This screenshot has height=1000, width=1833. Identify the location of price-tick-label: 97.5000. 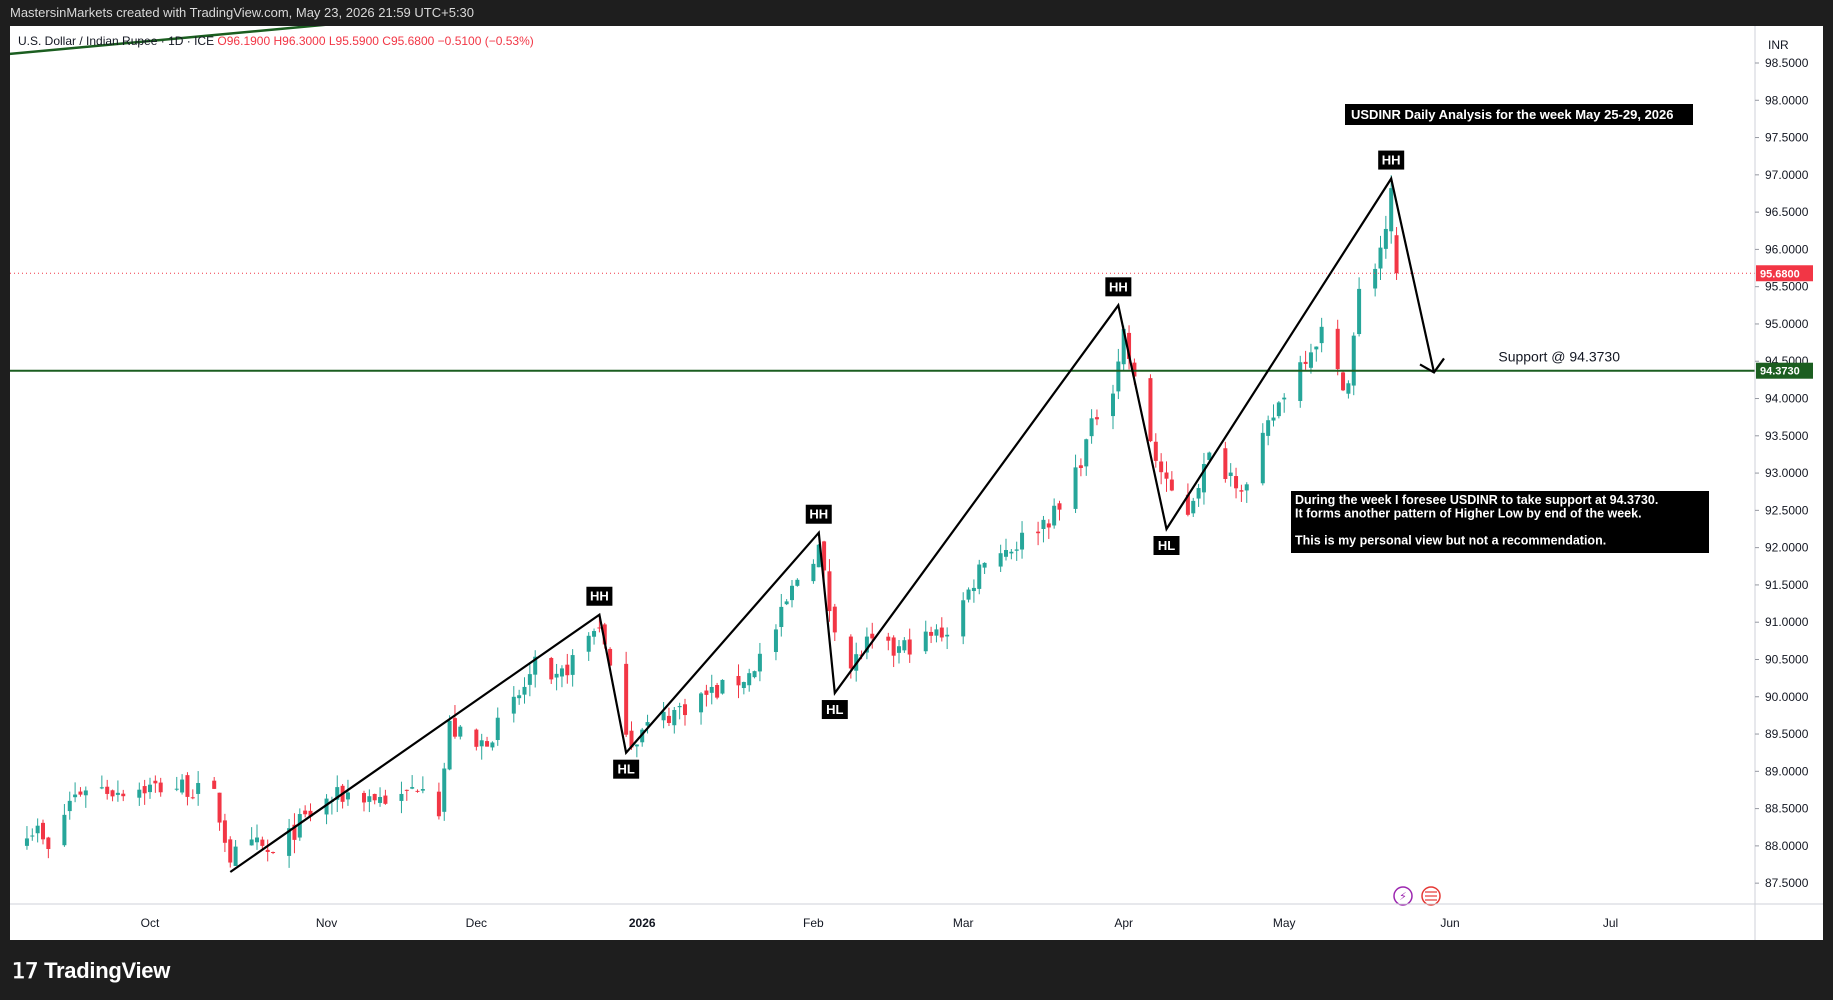
(1787, 138).